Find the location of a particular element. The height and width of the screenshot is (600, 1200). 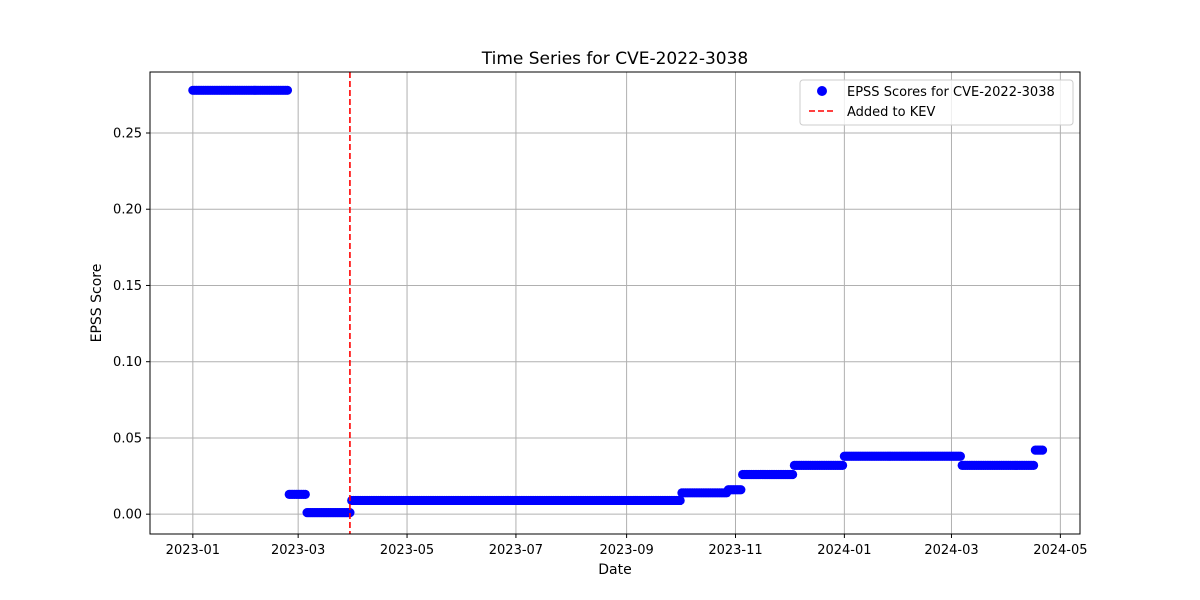

y-tick-label: 0.20 is located at coordinates (127, 210).